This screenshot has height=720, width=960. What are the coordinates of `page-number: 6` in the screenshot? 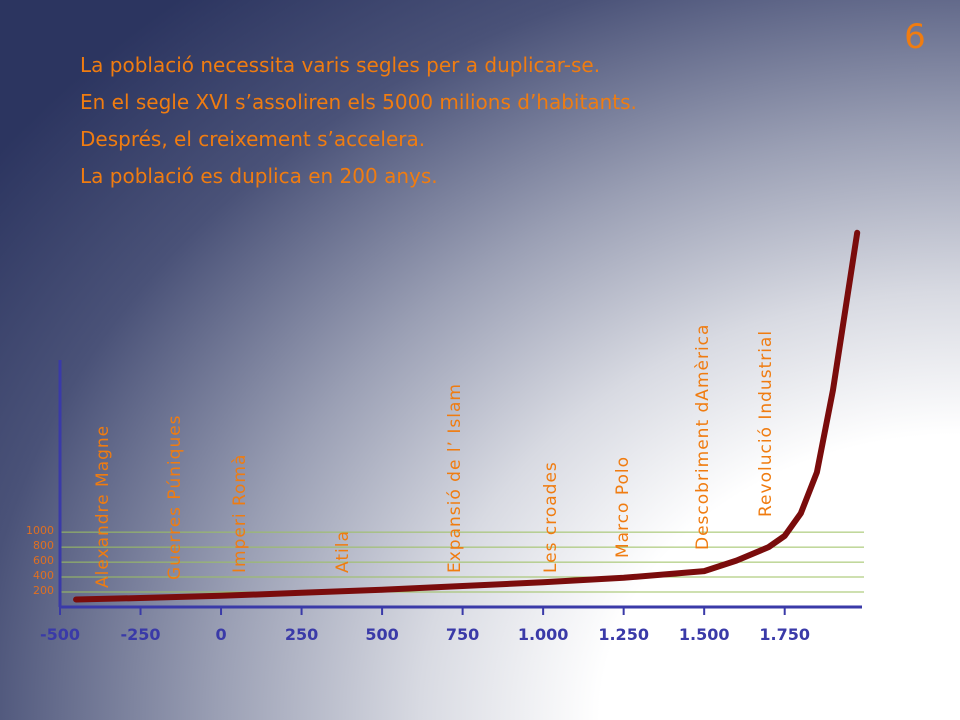 It's located at (915, 37).